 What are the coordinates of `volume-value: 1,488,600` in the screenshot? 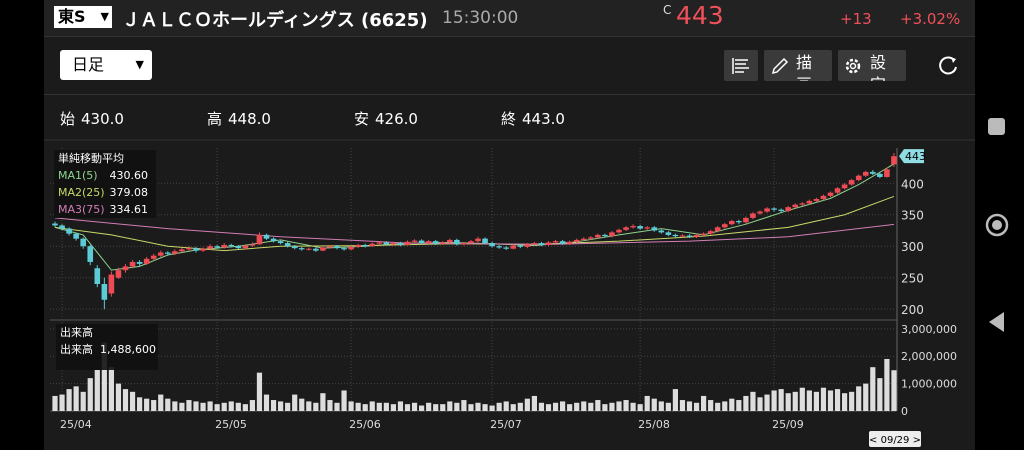 It's located at (128, 349).